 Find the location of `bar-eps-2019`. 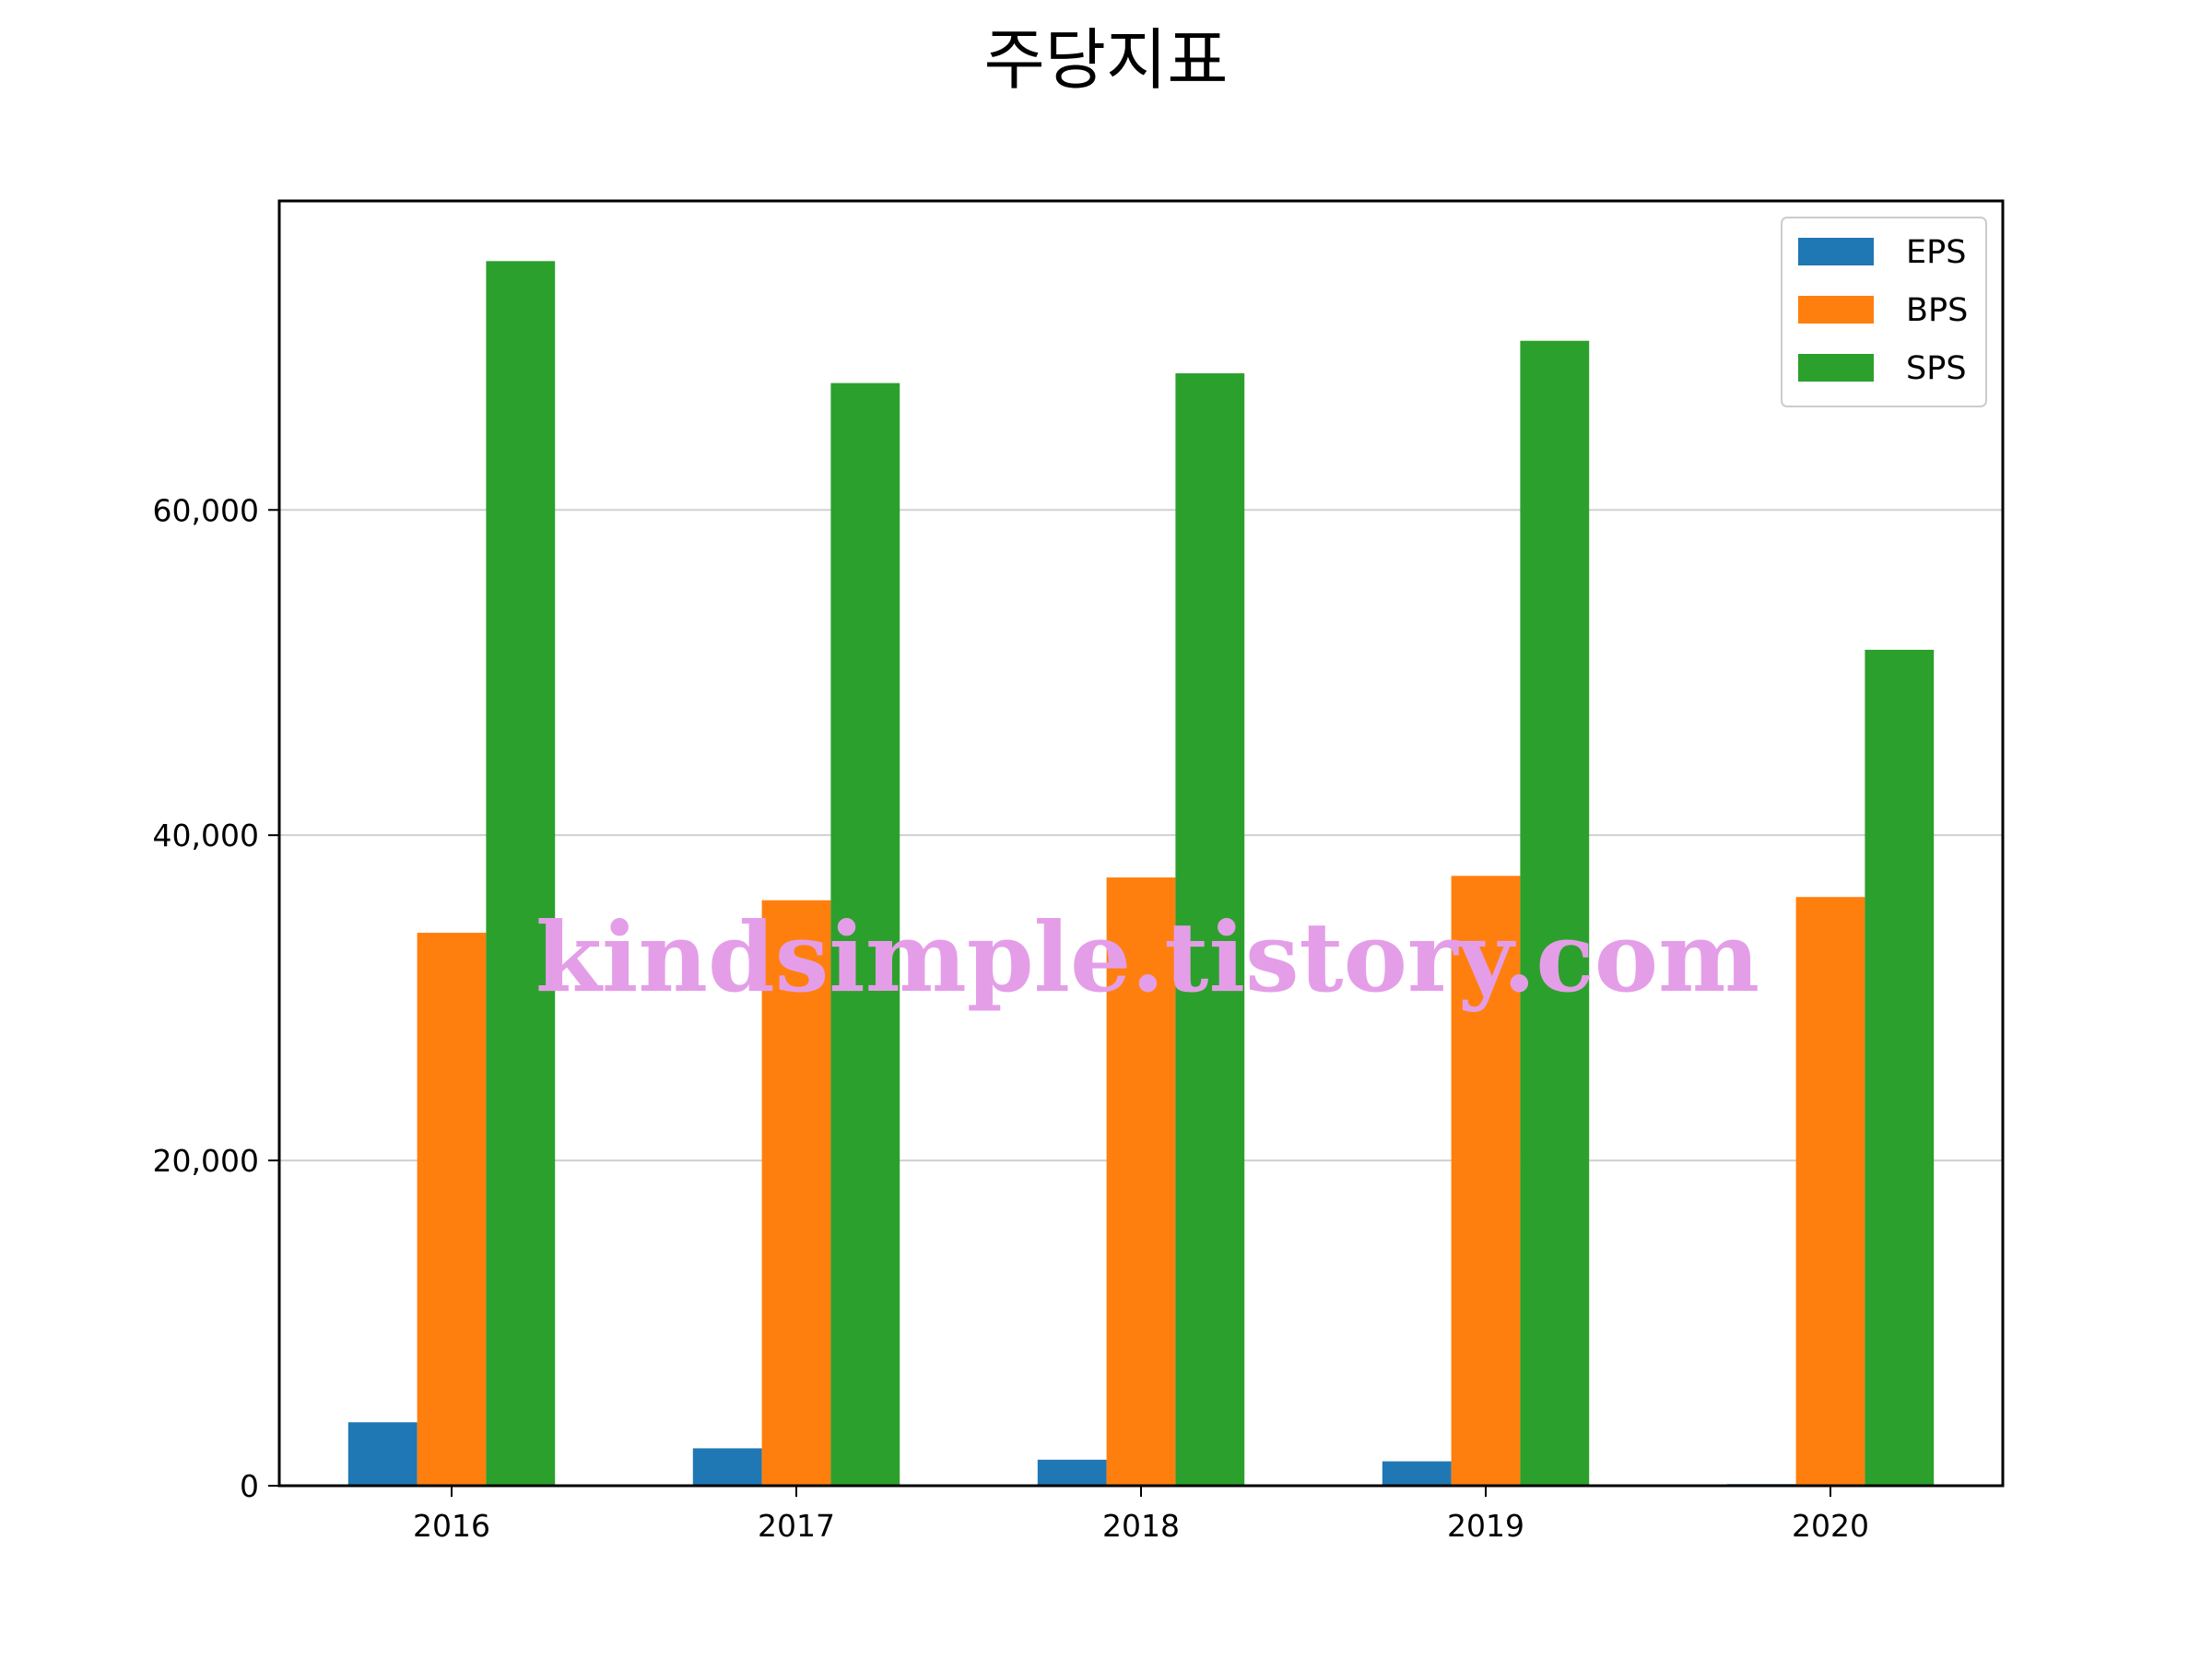

bar-eps-2019 is located at coordinates (1417, 1473).